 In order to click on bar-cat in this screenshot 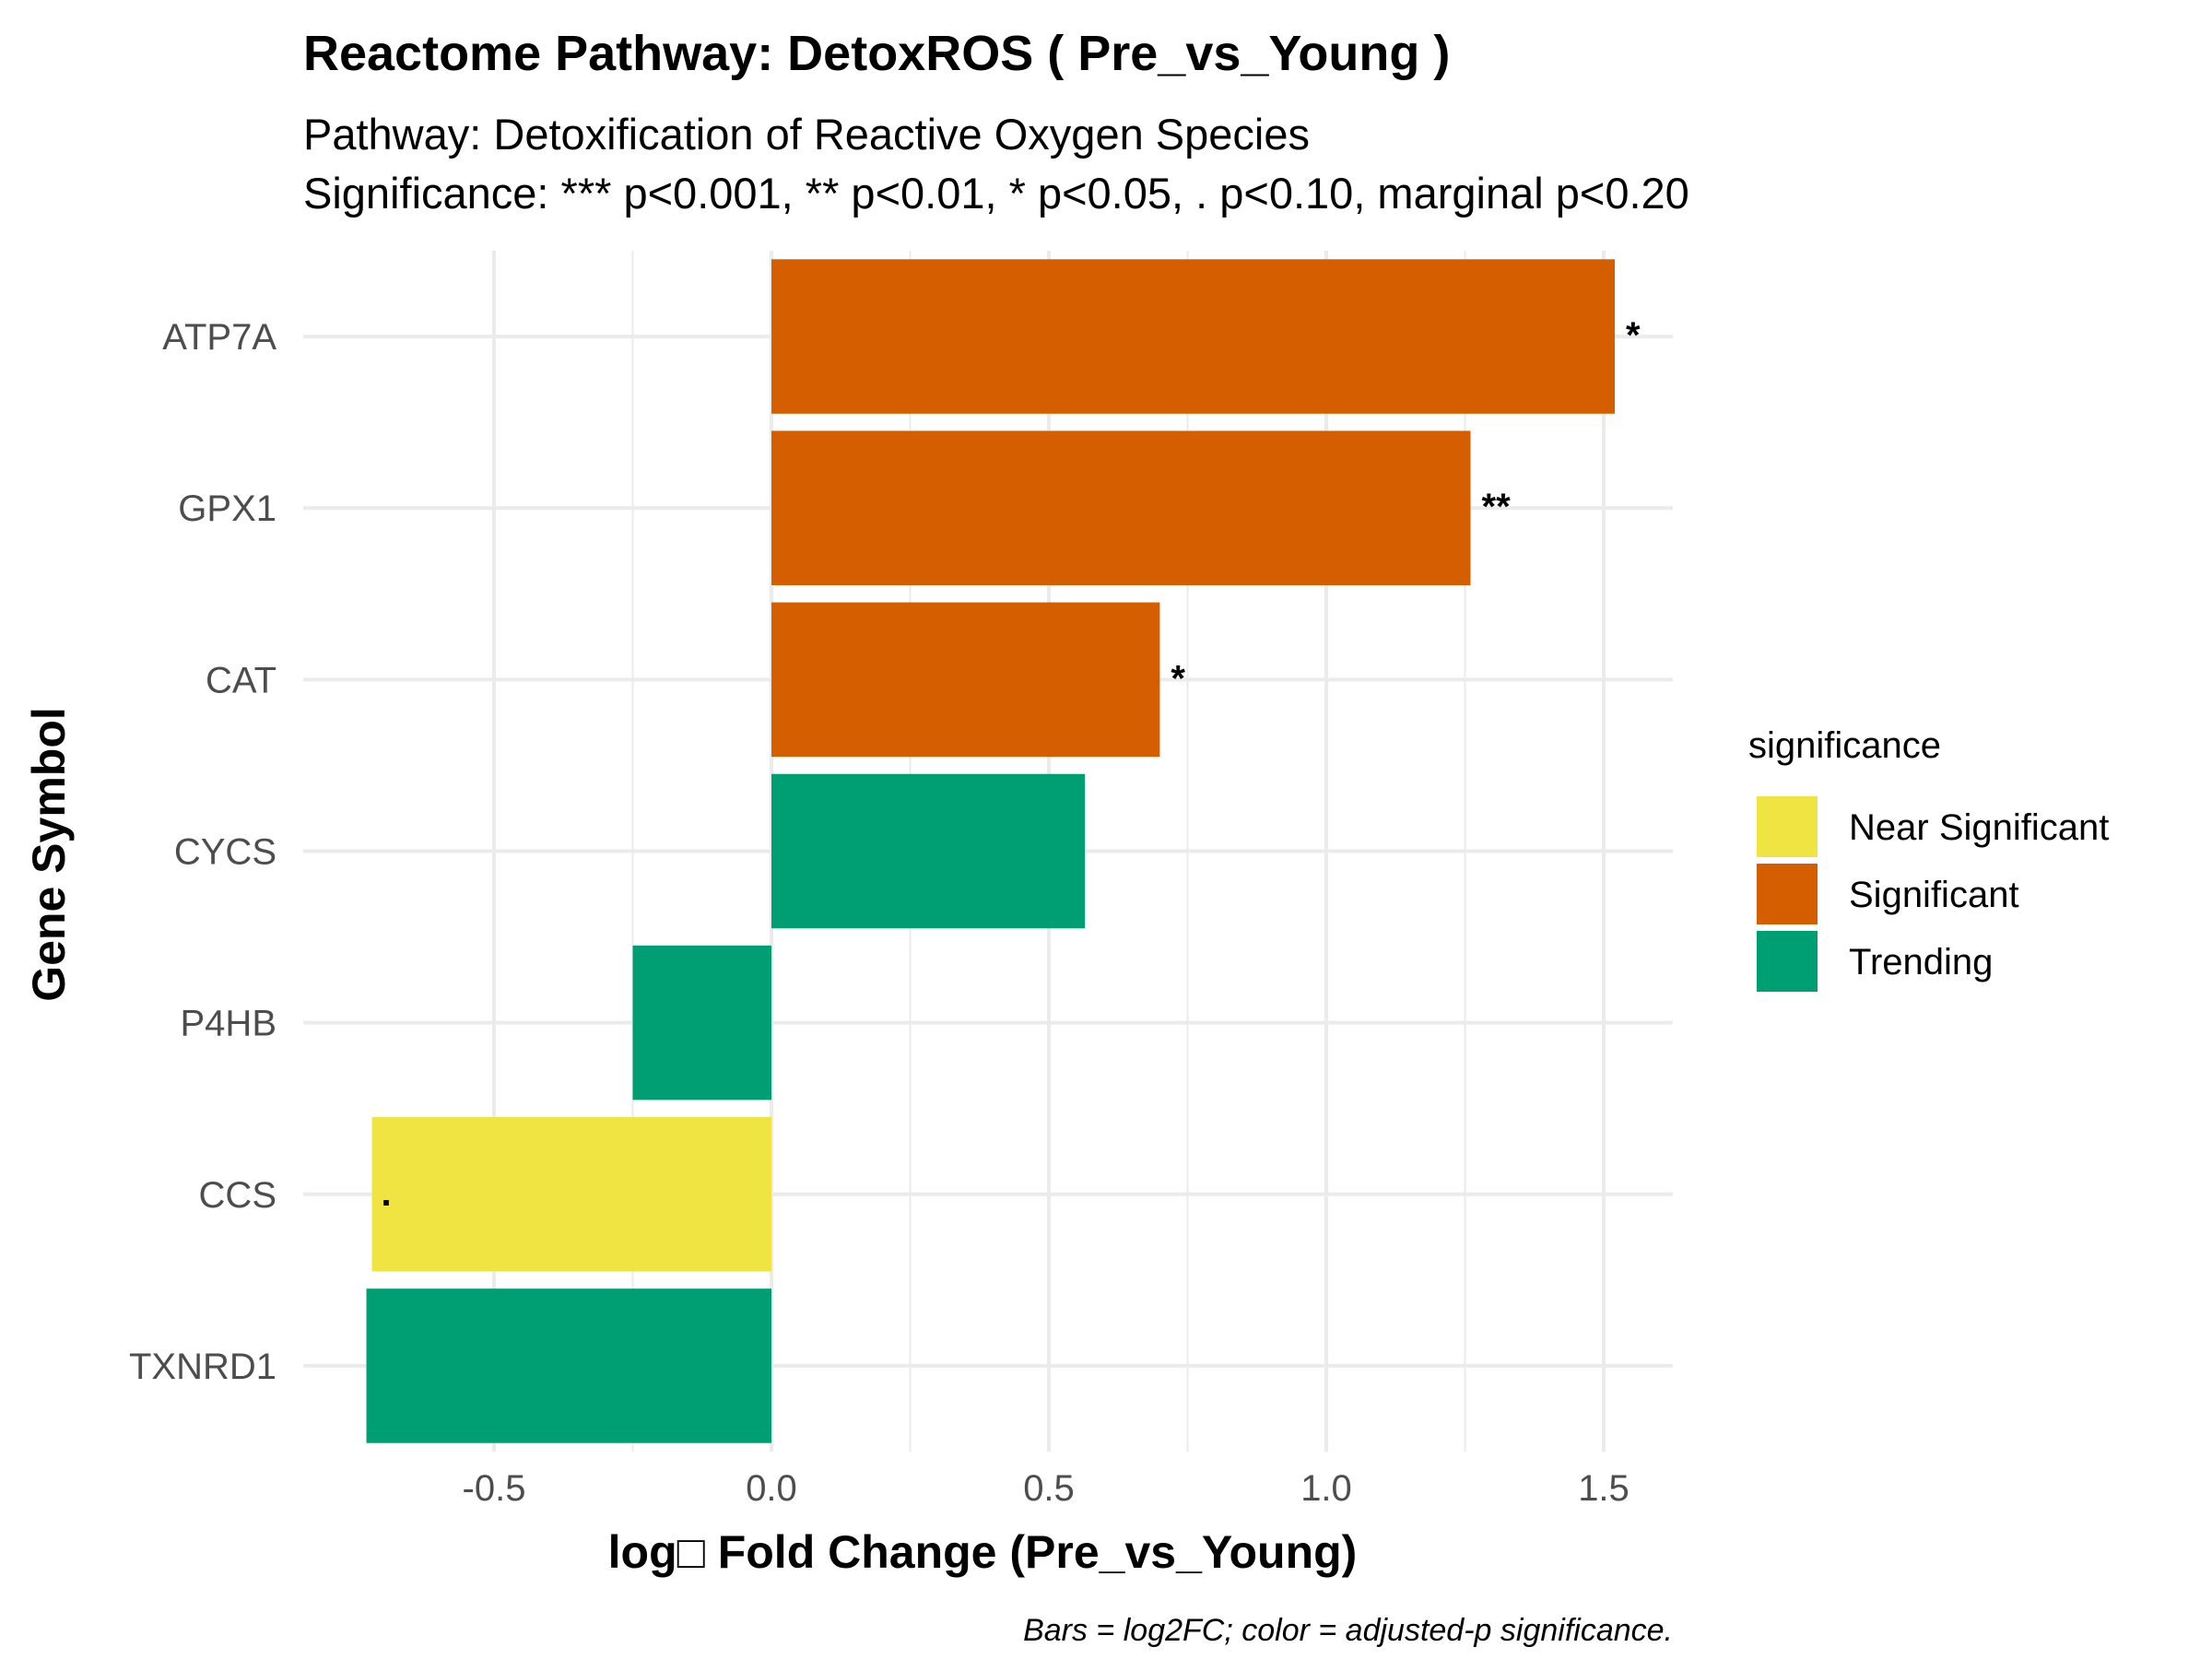, I will do `click(965, 680)`.